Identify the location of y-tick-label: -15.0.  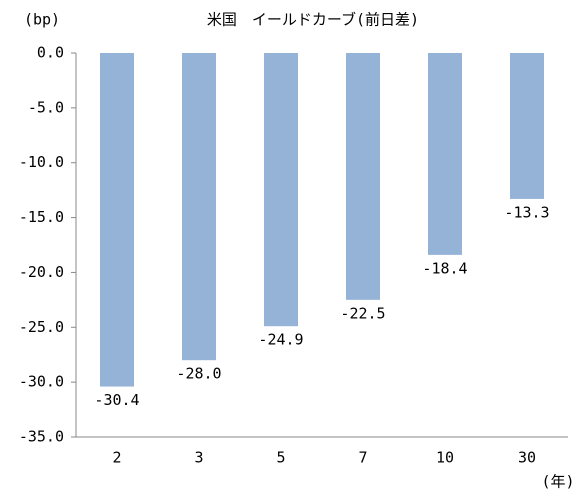
(41, 217).